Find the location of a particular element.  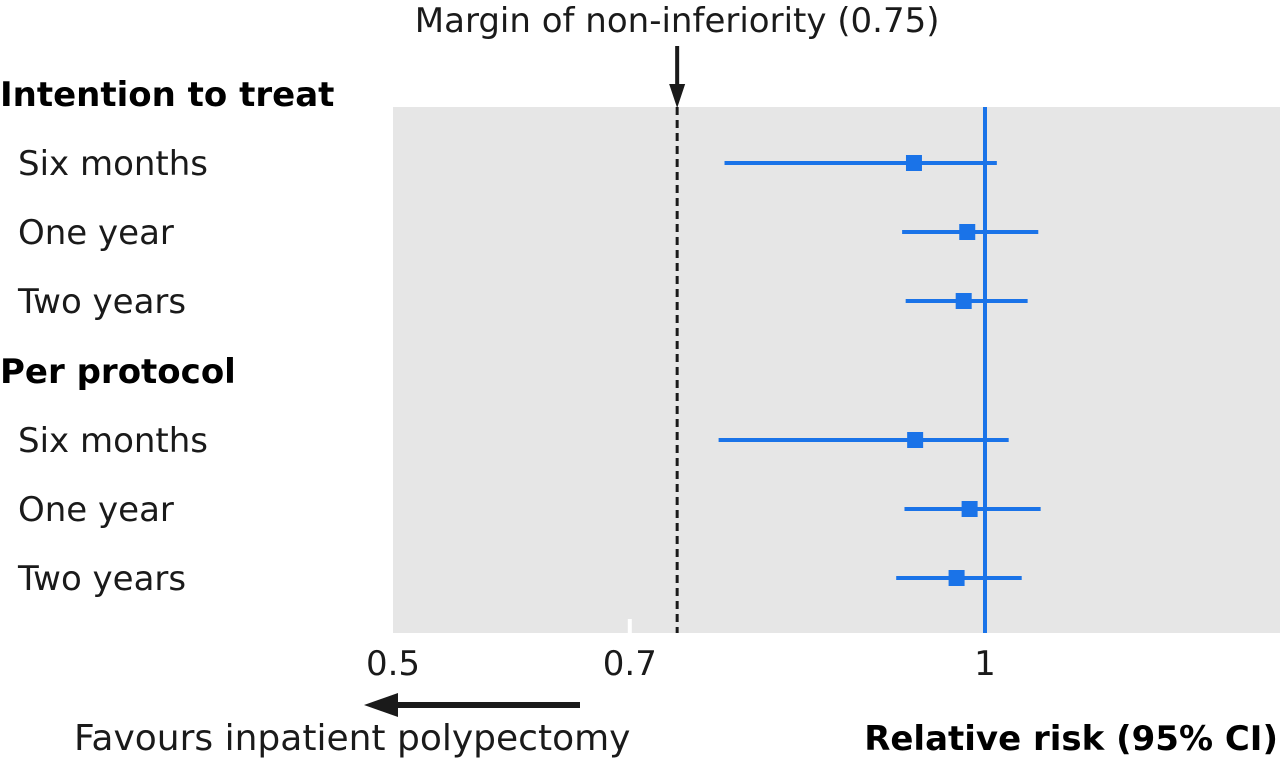

favours-label: Favours inpatient polypectomy is located at coordinates (352, 738).